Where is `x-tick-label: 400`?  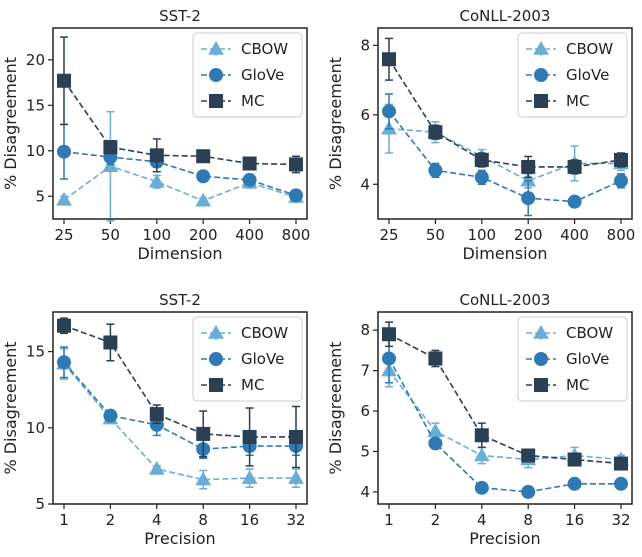
x-tick-label: 400 is located at coordinates (574, 235).